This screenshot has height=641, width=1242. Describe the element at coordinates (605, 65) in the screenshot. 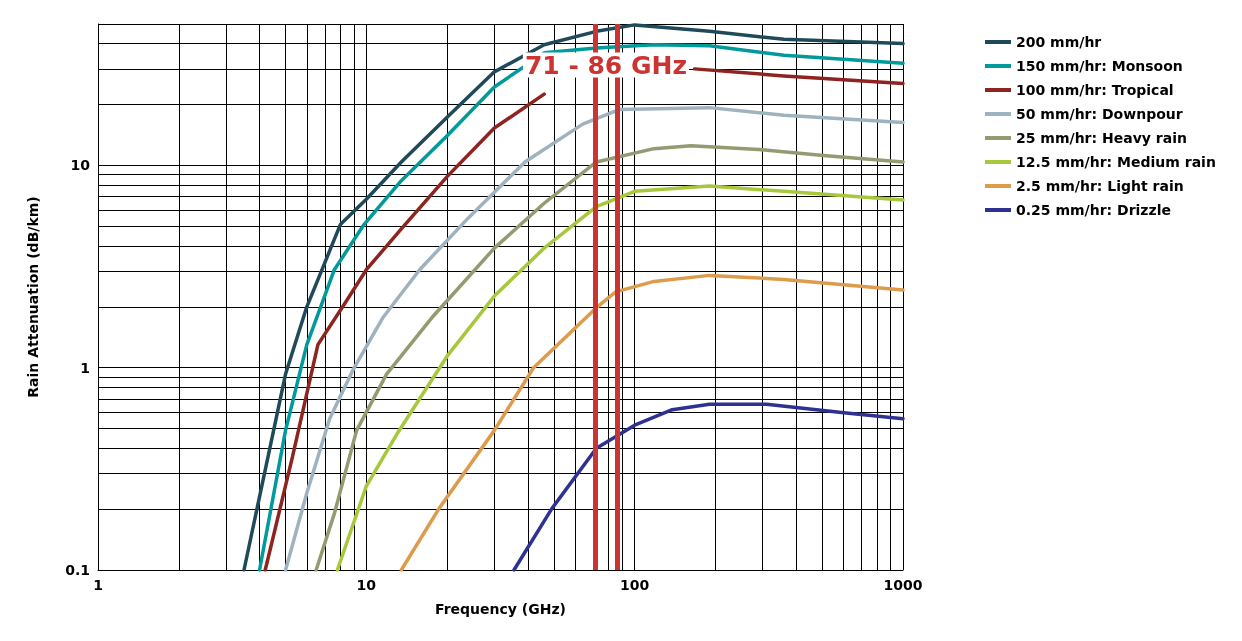

I see `ref-line-label: 71 - 86 GHz` at that location.